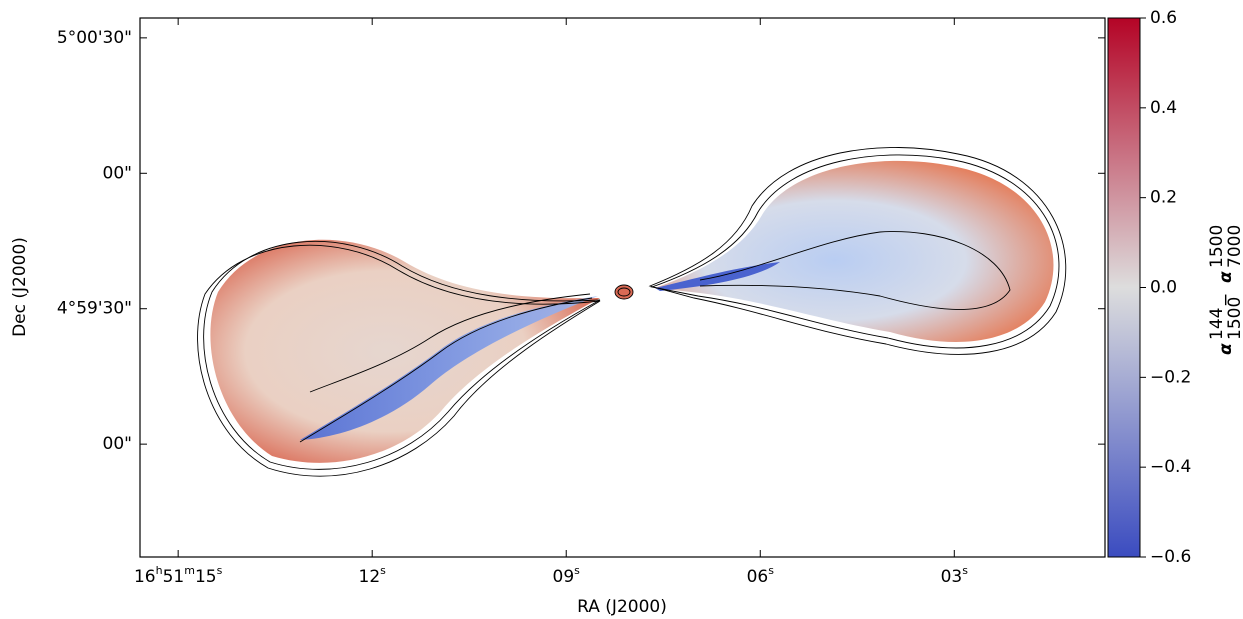 The height and width of the screenshot is (619, 1243). I want to click on x-tick-label-number: 09, so click(564, 577).